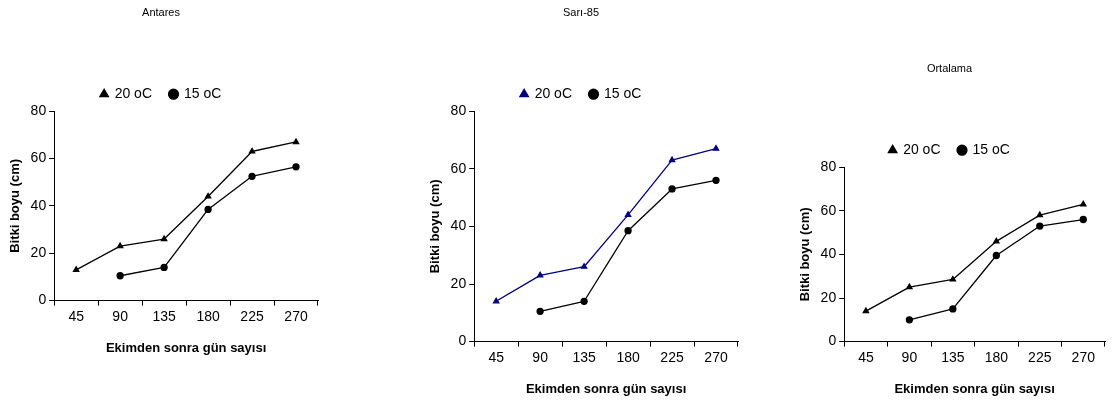 Image resolution: width=1117 pixels, height=401 pixels. What do you see at coordinates (581, 11) in the screenshot?
I see `chart-title: Sarı-85` at bounding box center [581, 11].